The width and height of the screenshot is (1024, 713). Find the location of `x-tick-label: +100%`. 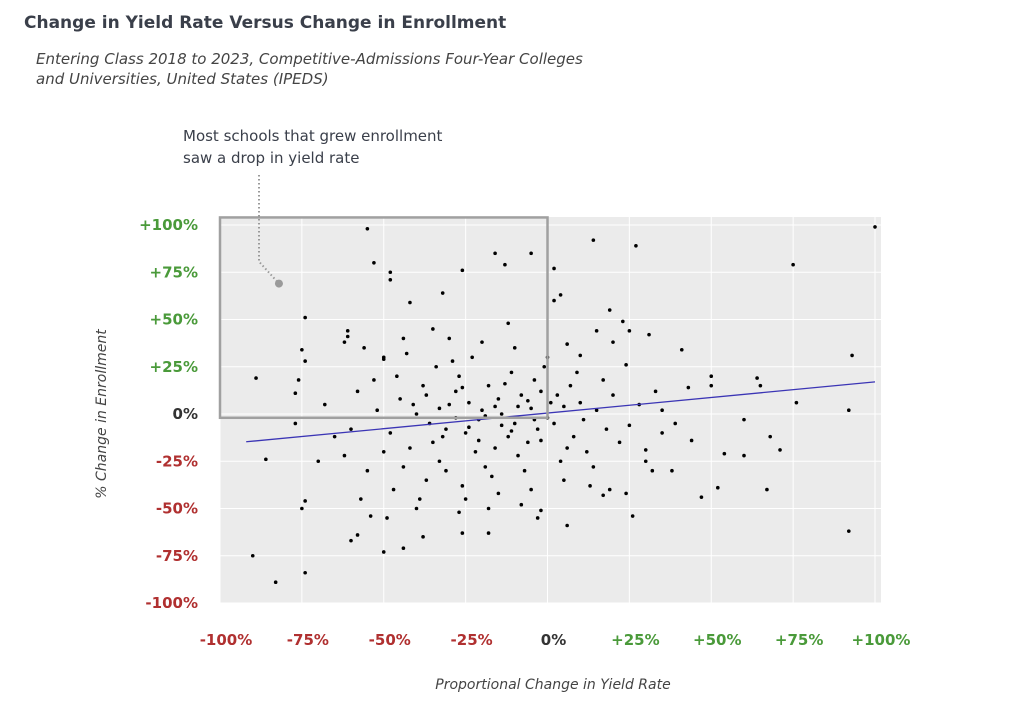

x-tick-label: +100% is located at coordinates (881, 640).